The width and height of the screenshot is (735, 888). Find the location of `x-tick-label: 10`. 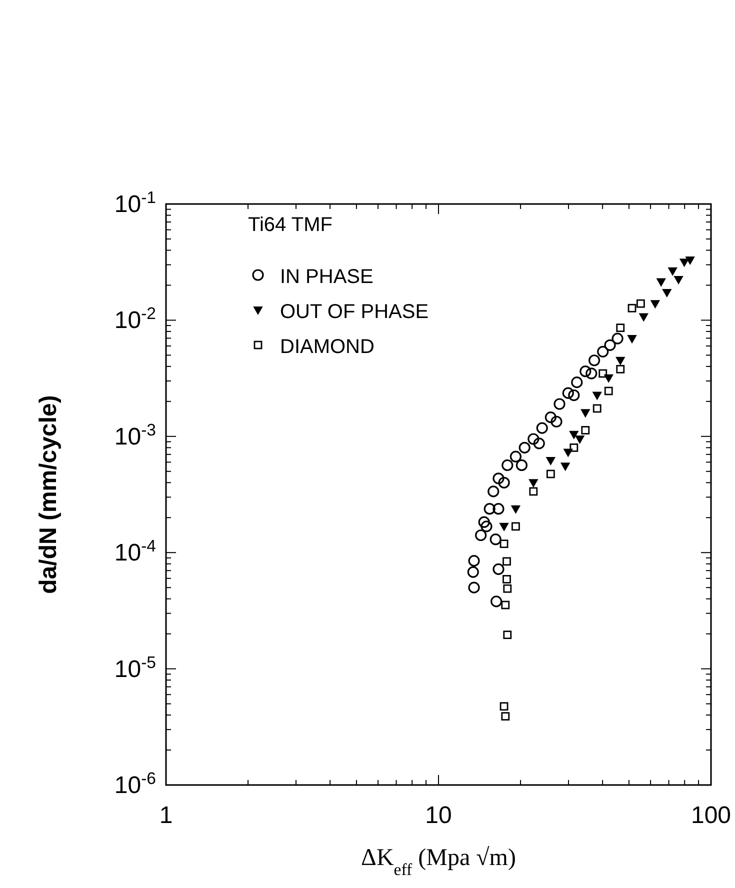

x-tick-label: 10 is located at coordinates (438, 815).